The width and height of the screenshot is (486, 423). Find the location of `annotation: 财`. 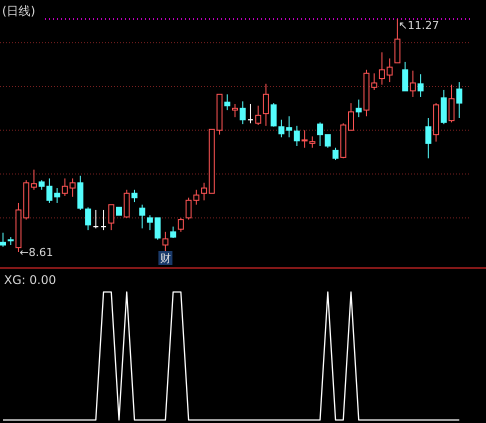

annotation: 财 is located at coordinates (165, 258).